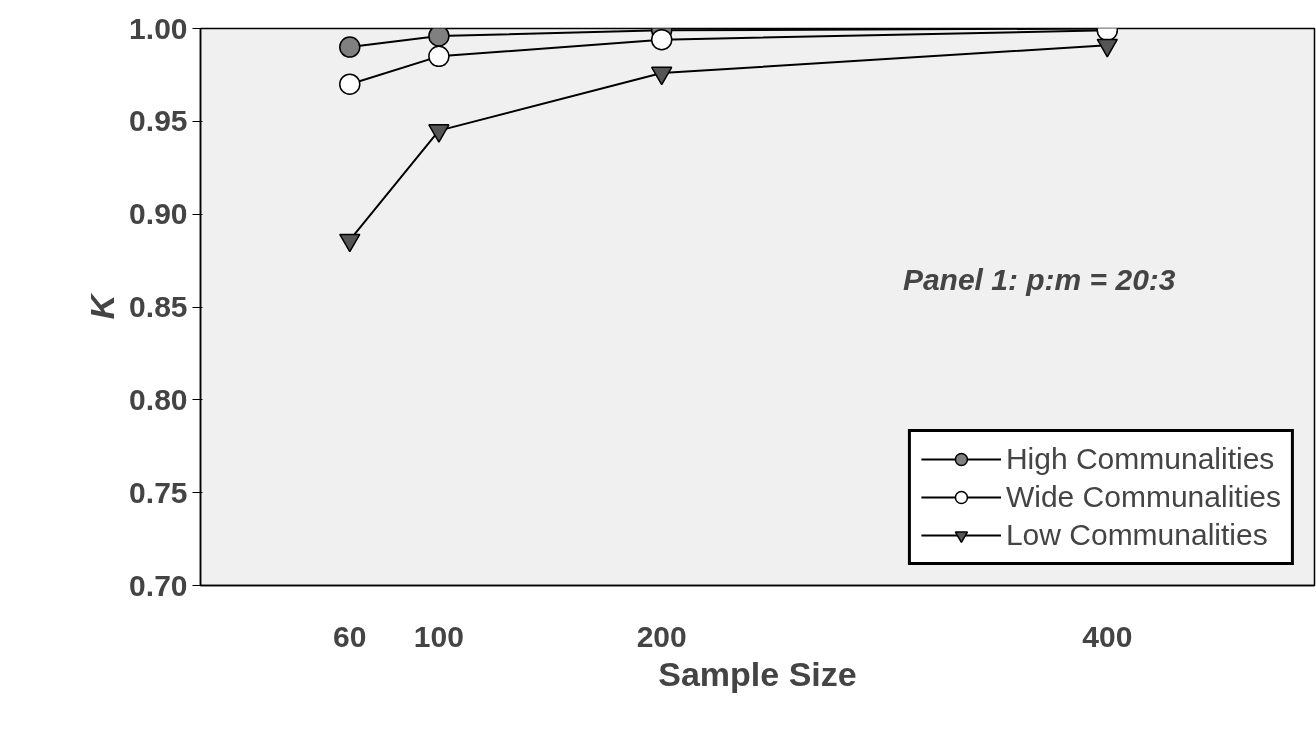  What do you see at coordinates (1136, 535) in the screenshot?
I see `legend-label: Low Communalities` at bounding box center [1136, 535].